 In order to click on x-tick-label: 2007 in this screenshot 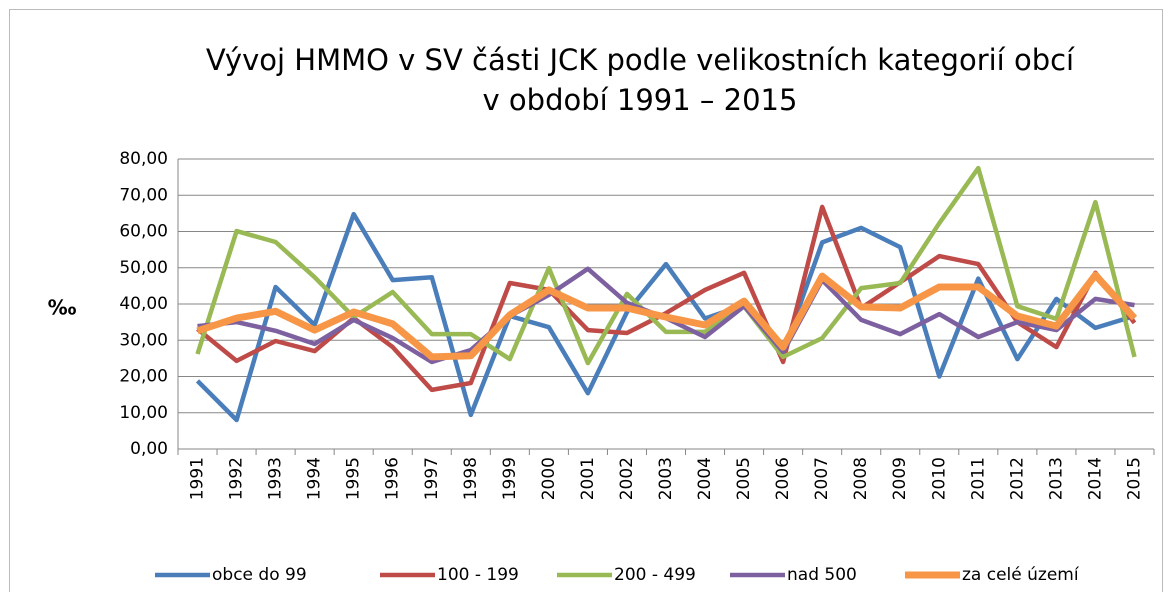, I will do `click(822, 478)`.